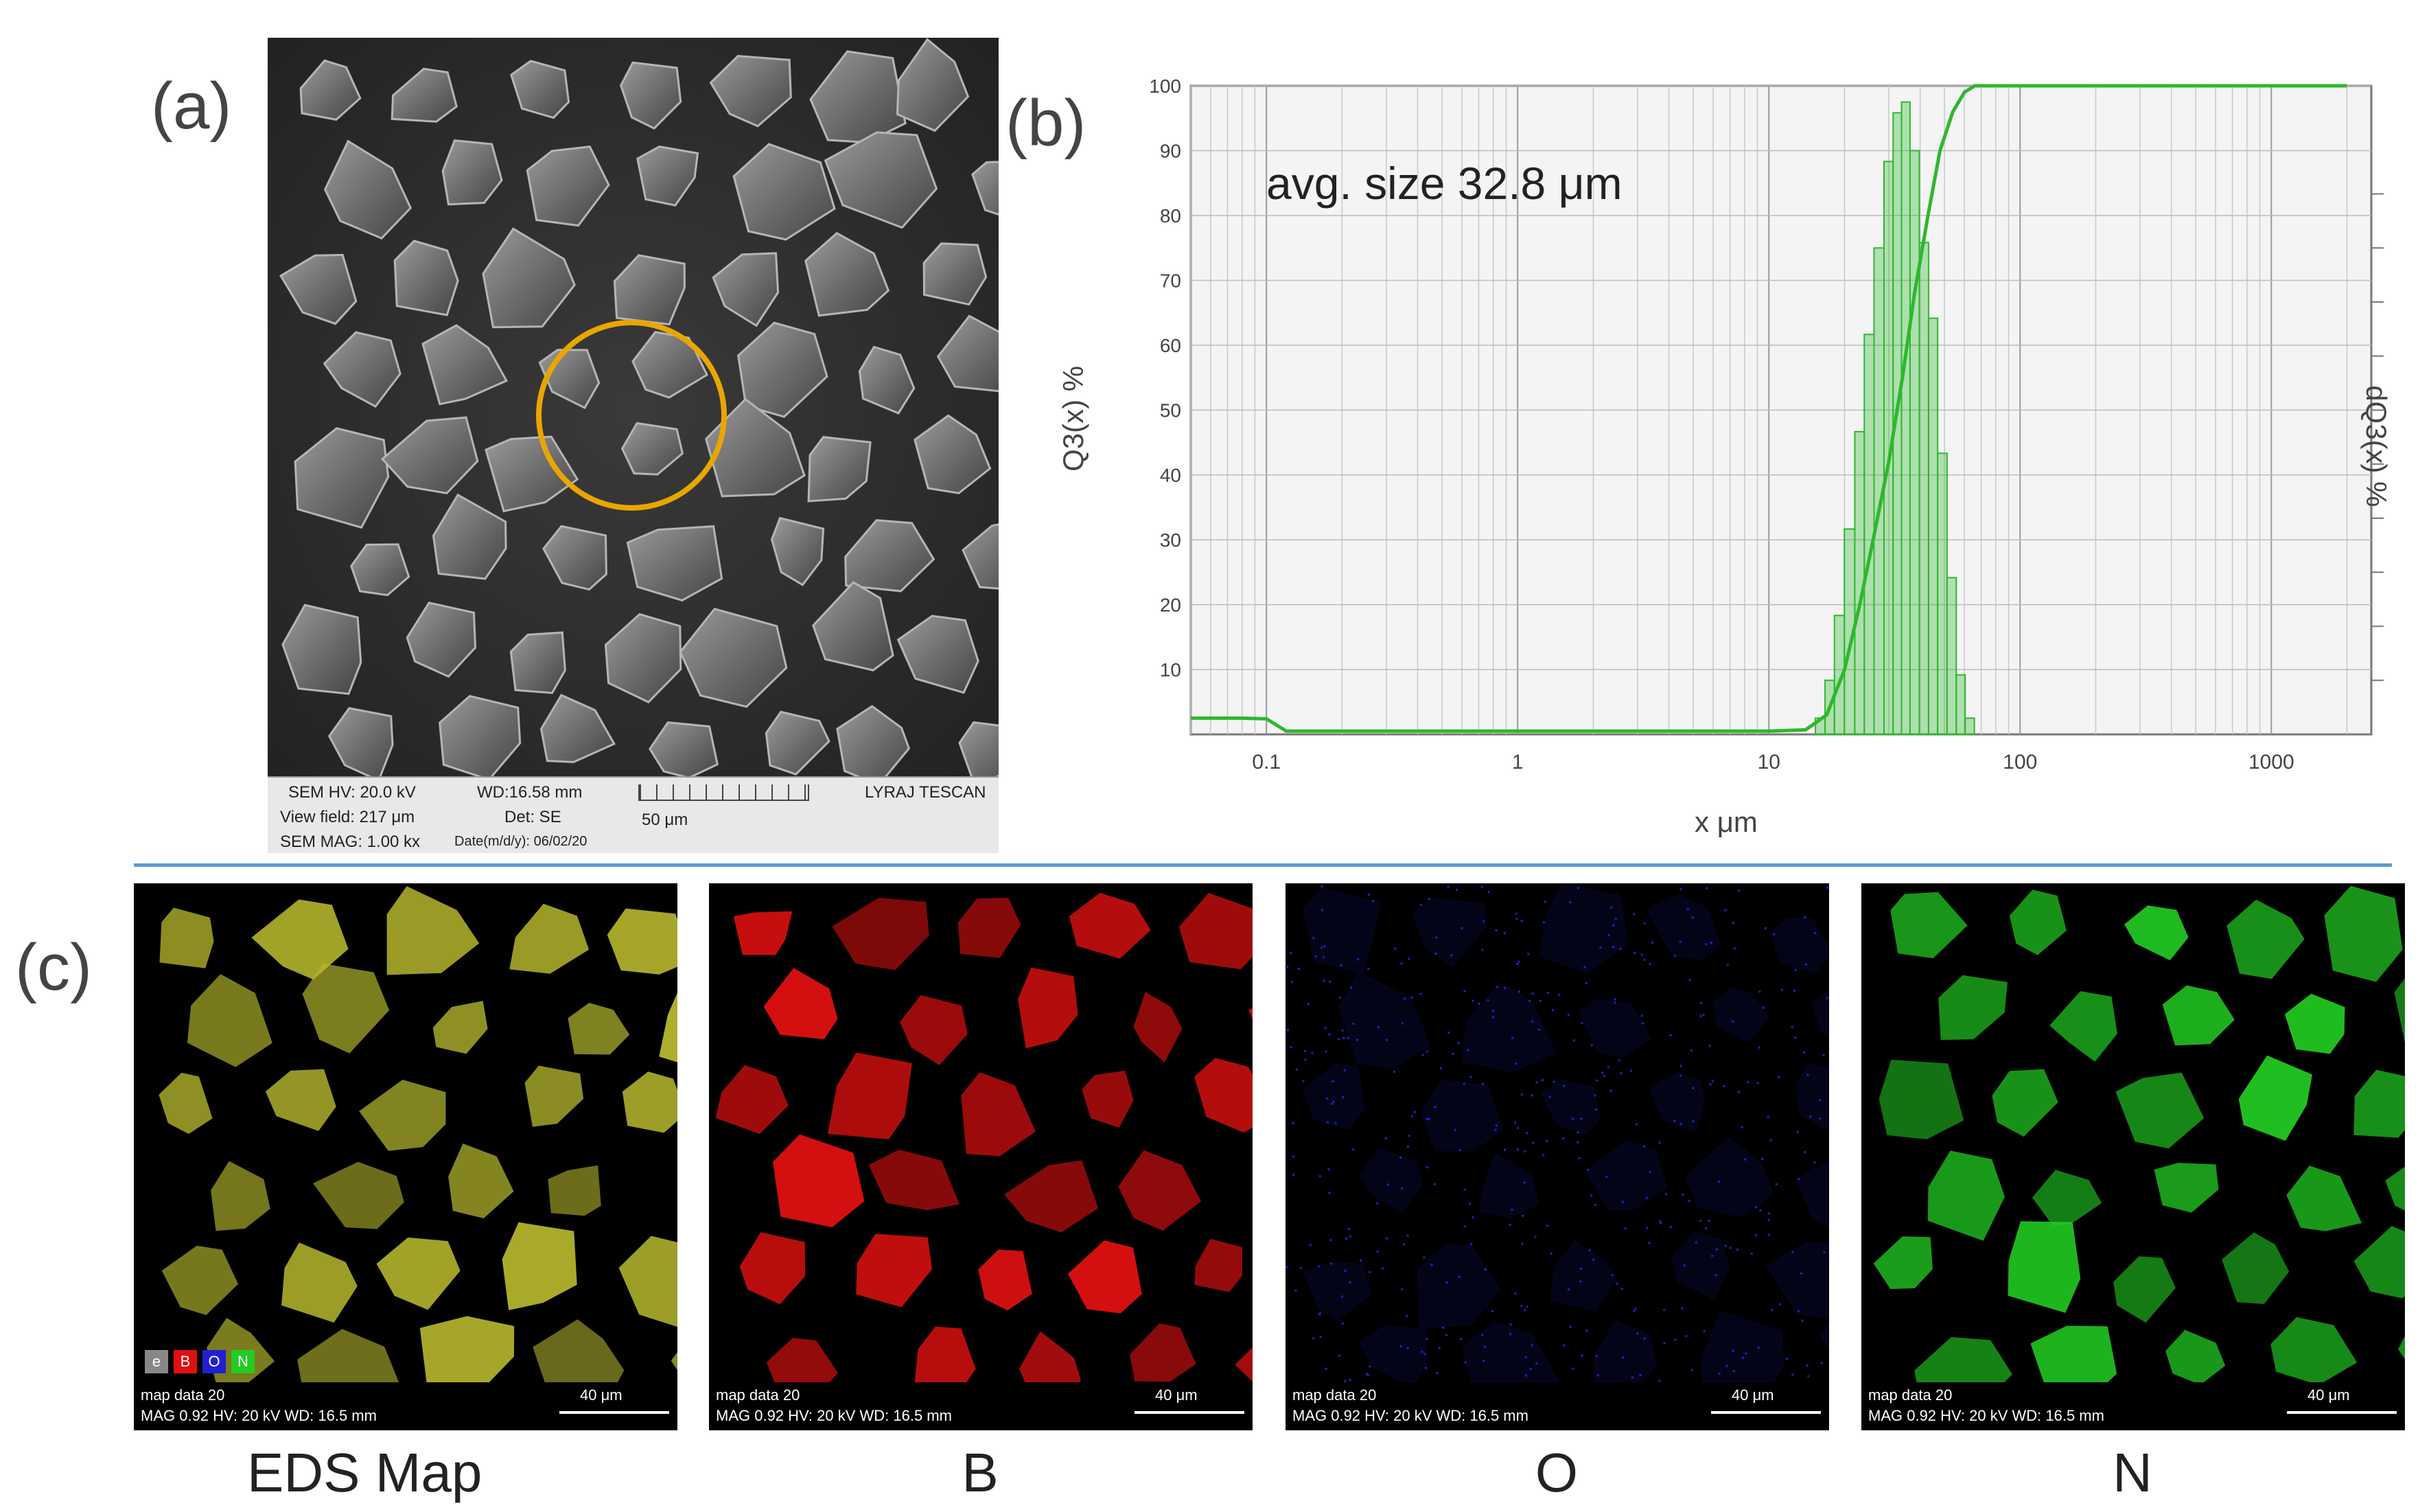 This screenshot has height=1512, width=2431. What do you see at coordinates (350, 842) in the screenshot?
I see `sem-mag: SEM MAG: 1.00 kx` at bounding box center [350, 842].